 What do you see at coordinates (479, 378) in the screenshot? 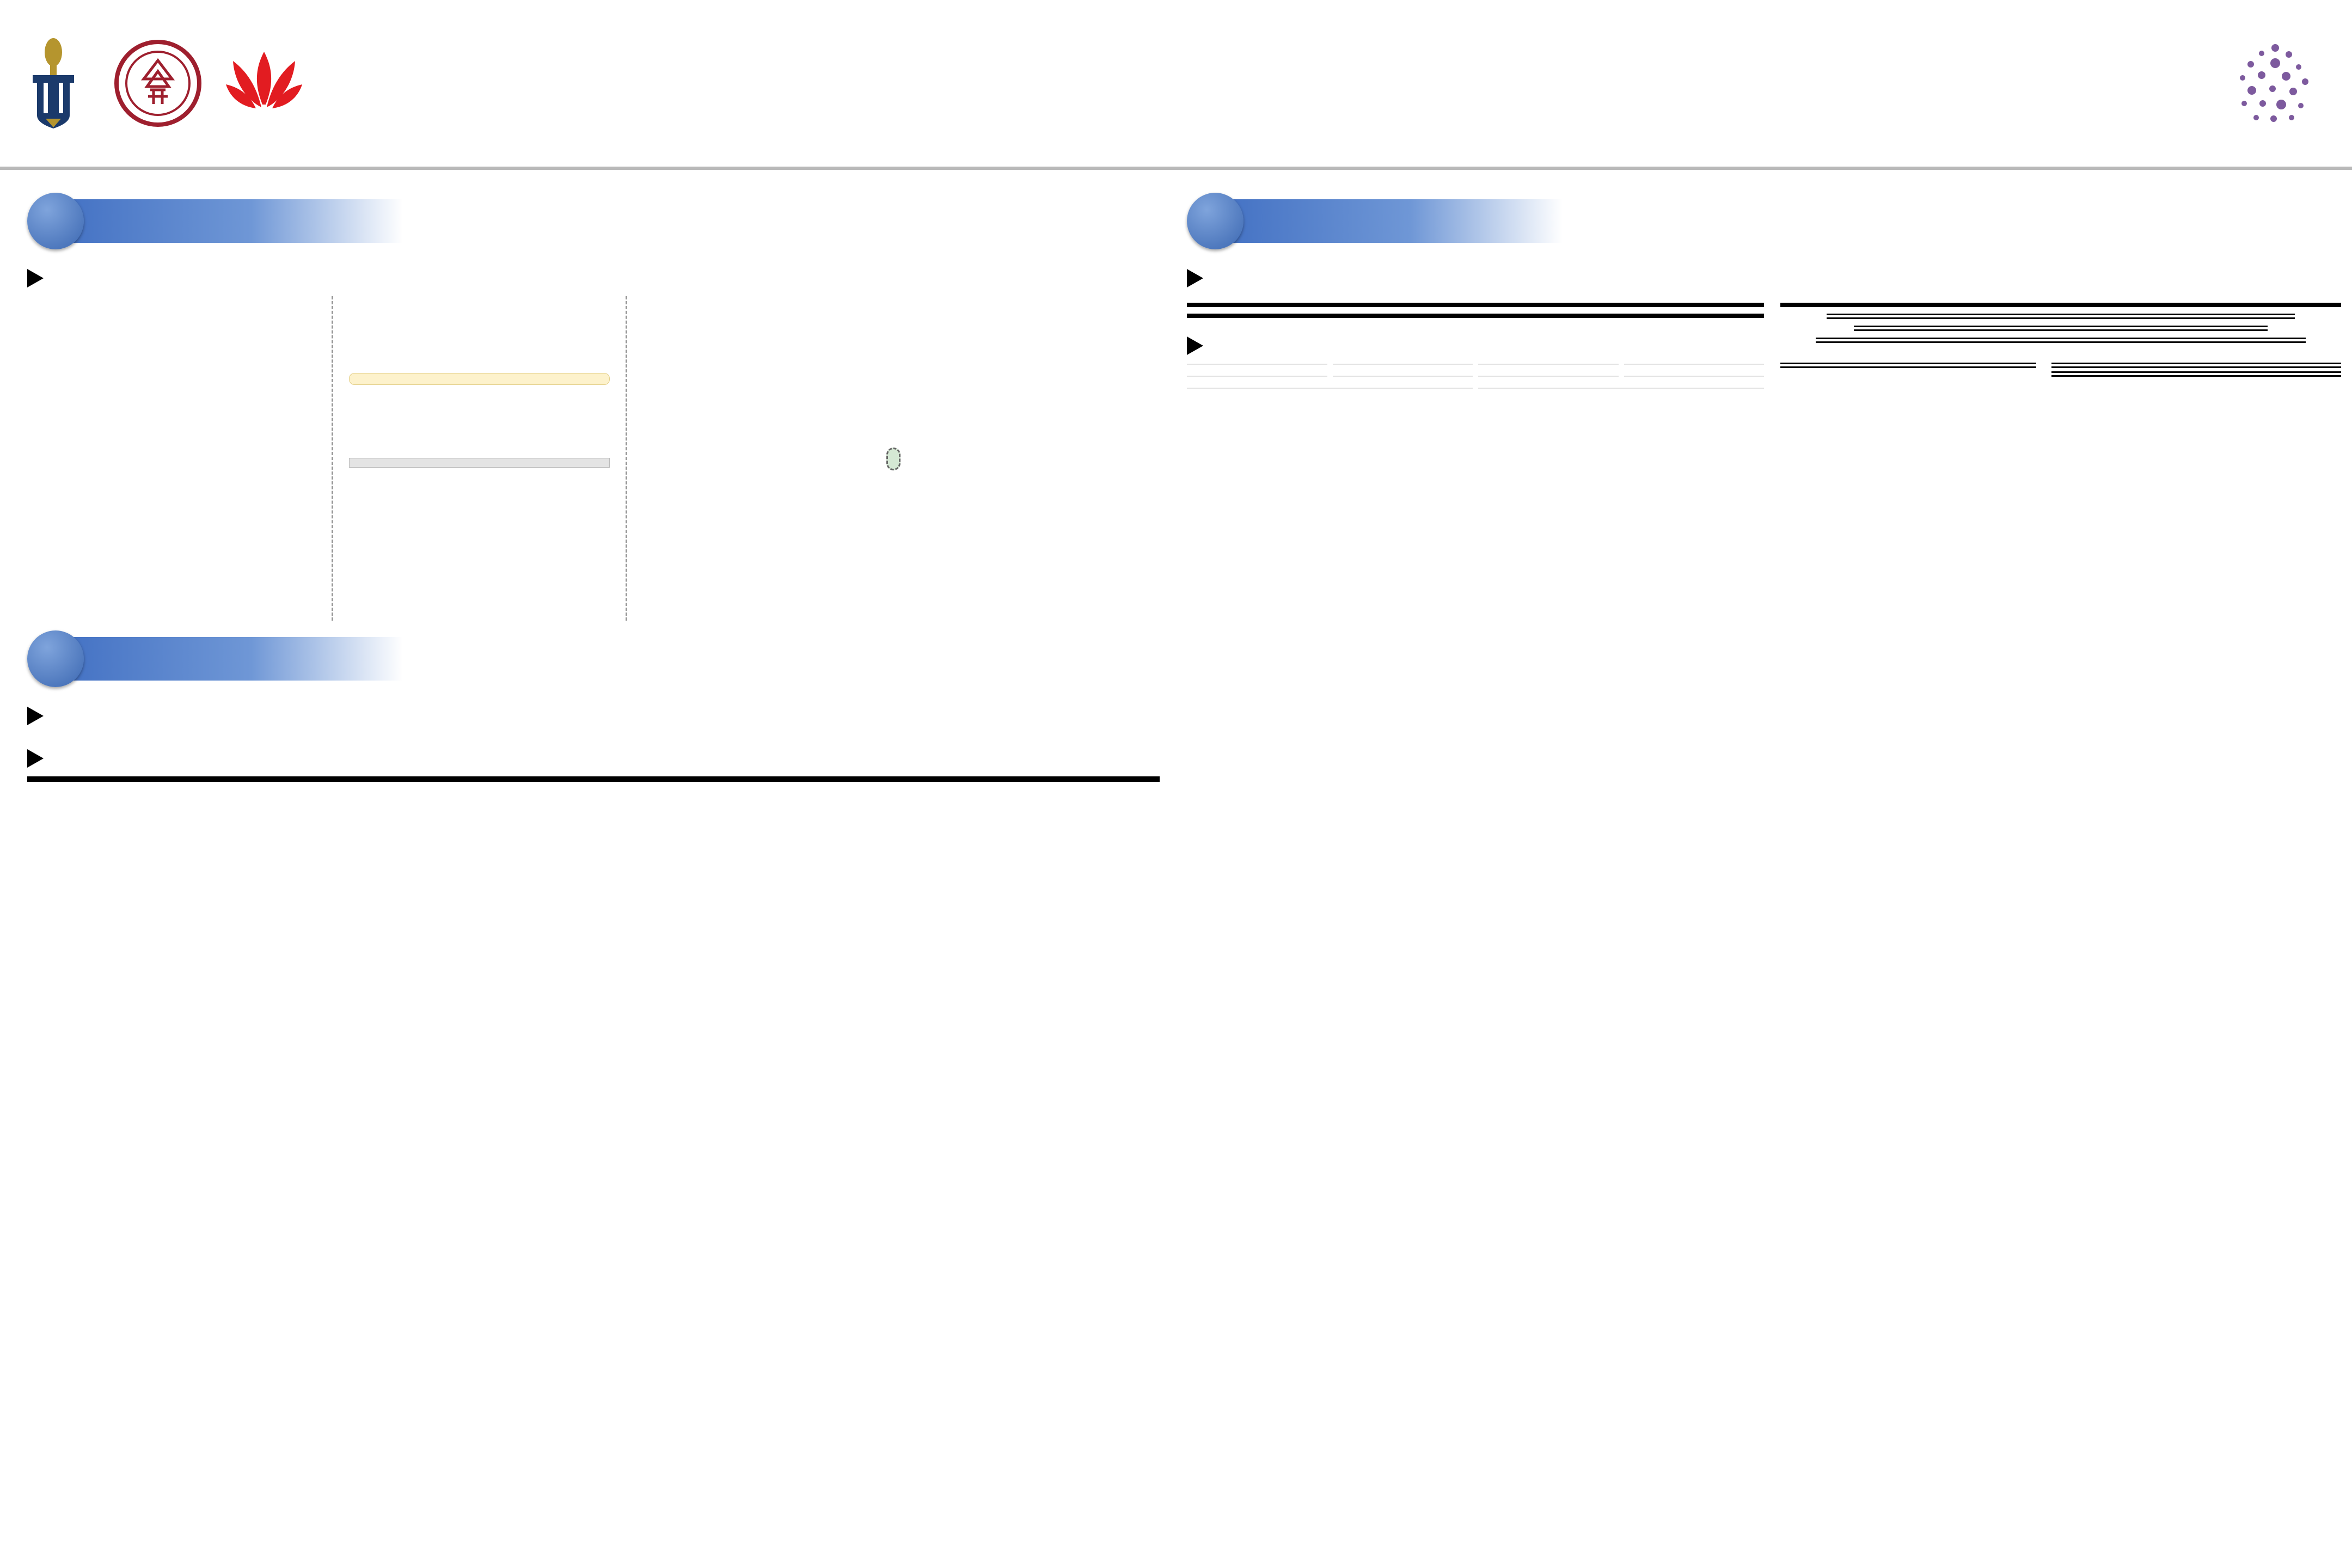
I see `universal-model-block` at bounding box center [479, 378].